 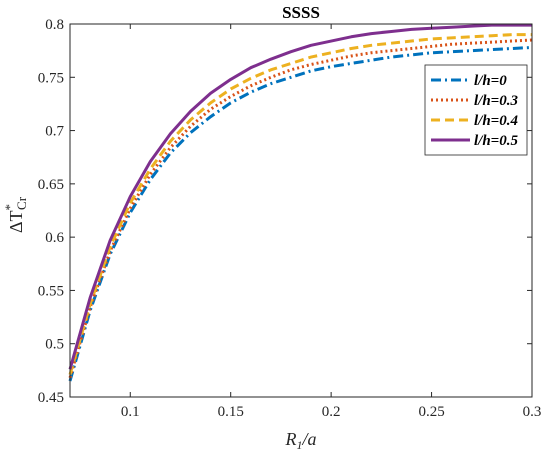 I want to click on y-axis-label-main: ΔT, so click(x=16, y=221).